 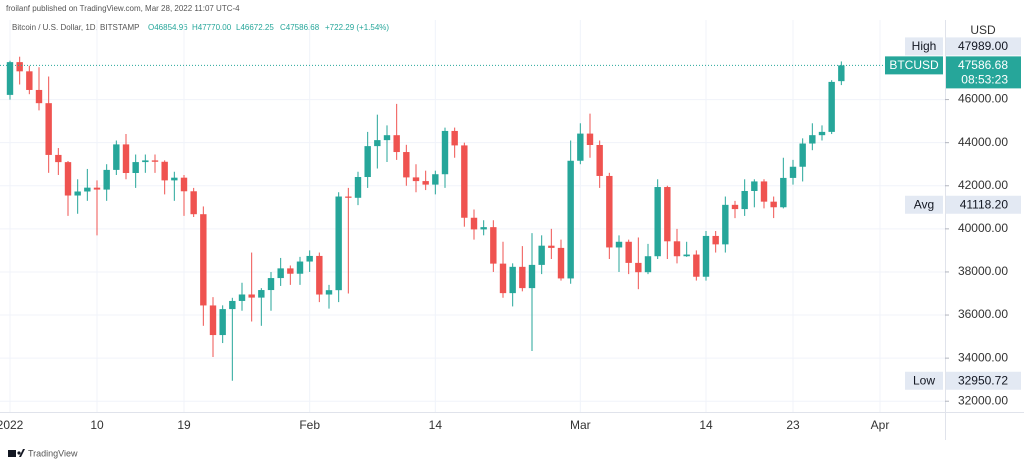 I want to click on y-tick-label: 46000.00, so click(x=983, y=99).